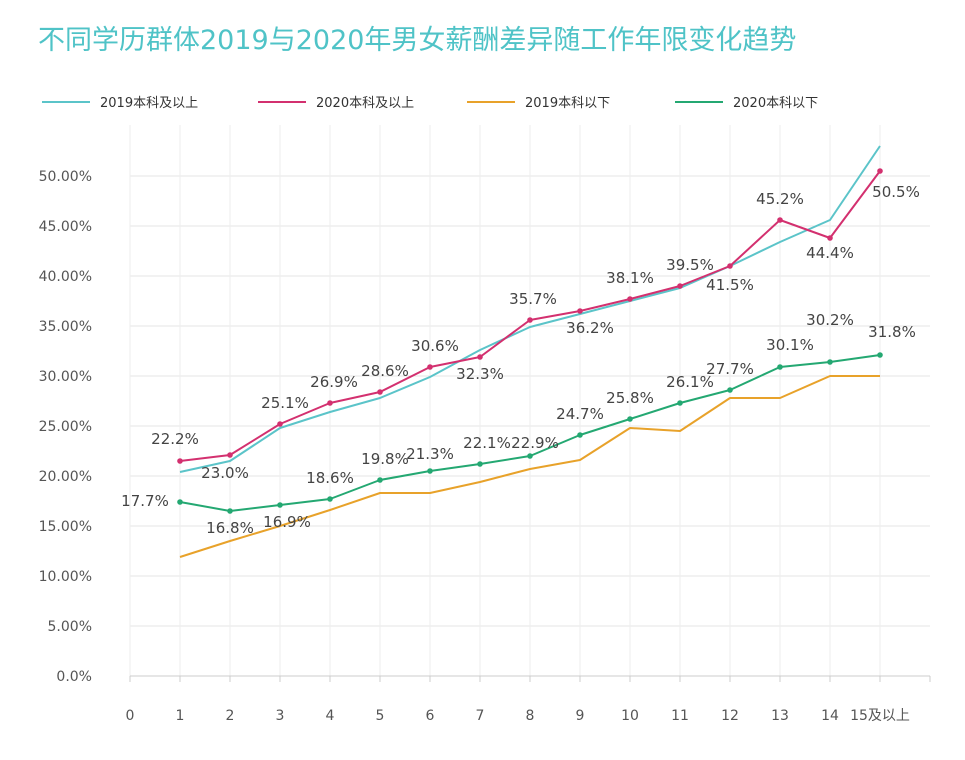 The width and height of the screenshot is (965, 760). What do you see at coordinates (830, 716) in the screenshot?
I see `x-tick-label: 14` at bounding box center [830, 716].